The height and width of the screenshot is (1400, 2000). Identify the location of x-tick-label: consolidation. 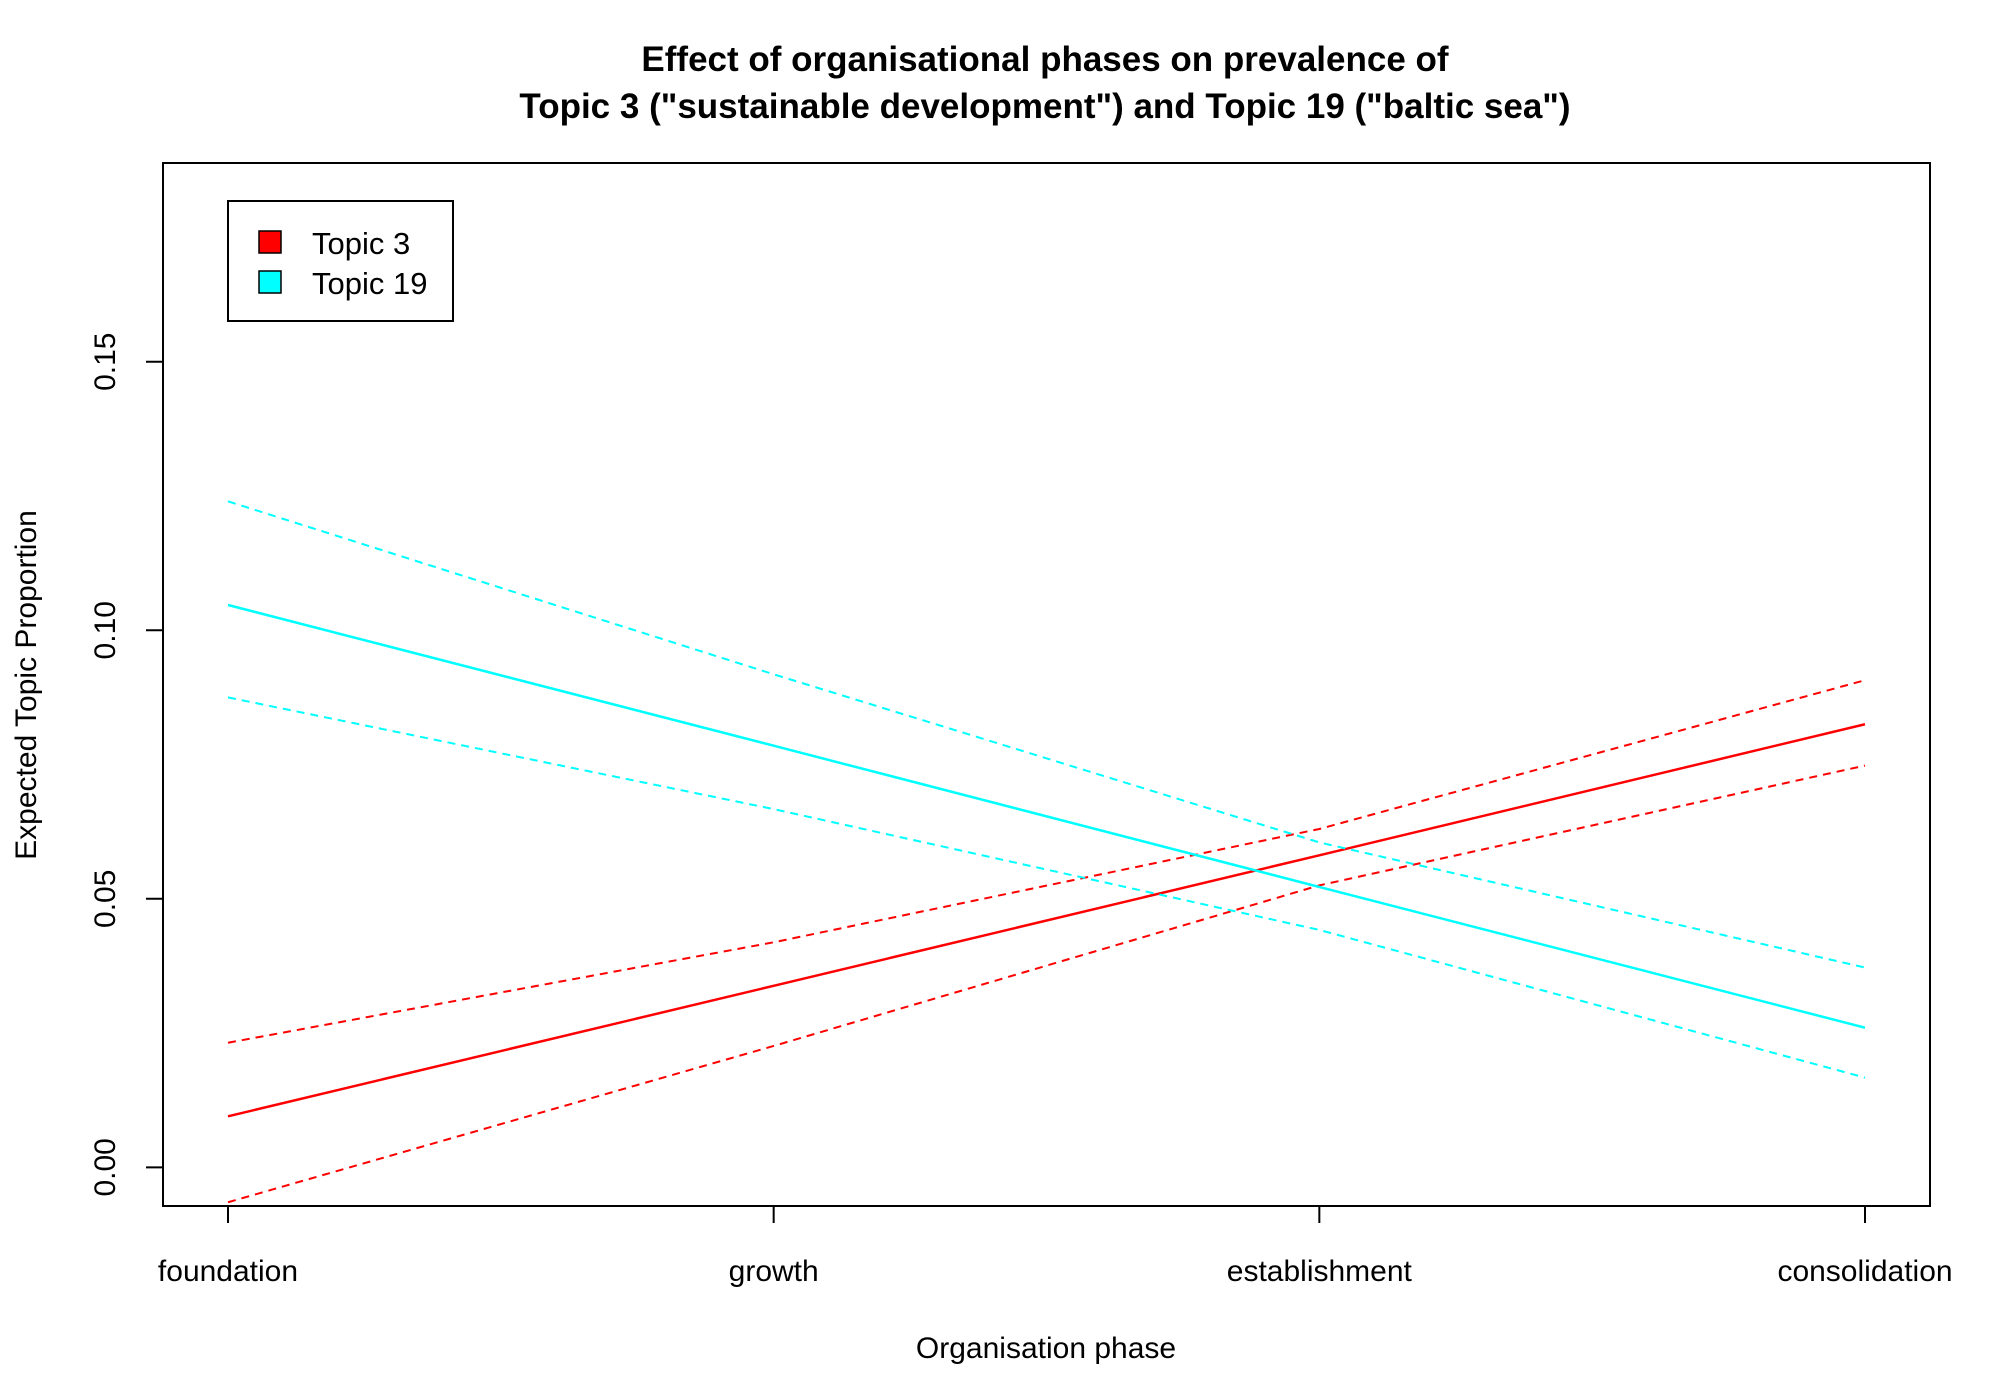
(1864, 1271).